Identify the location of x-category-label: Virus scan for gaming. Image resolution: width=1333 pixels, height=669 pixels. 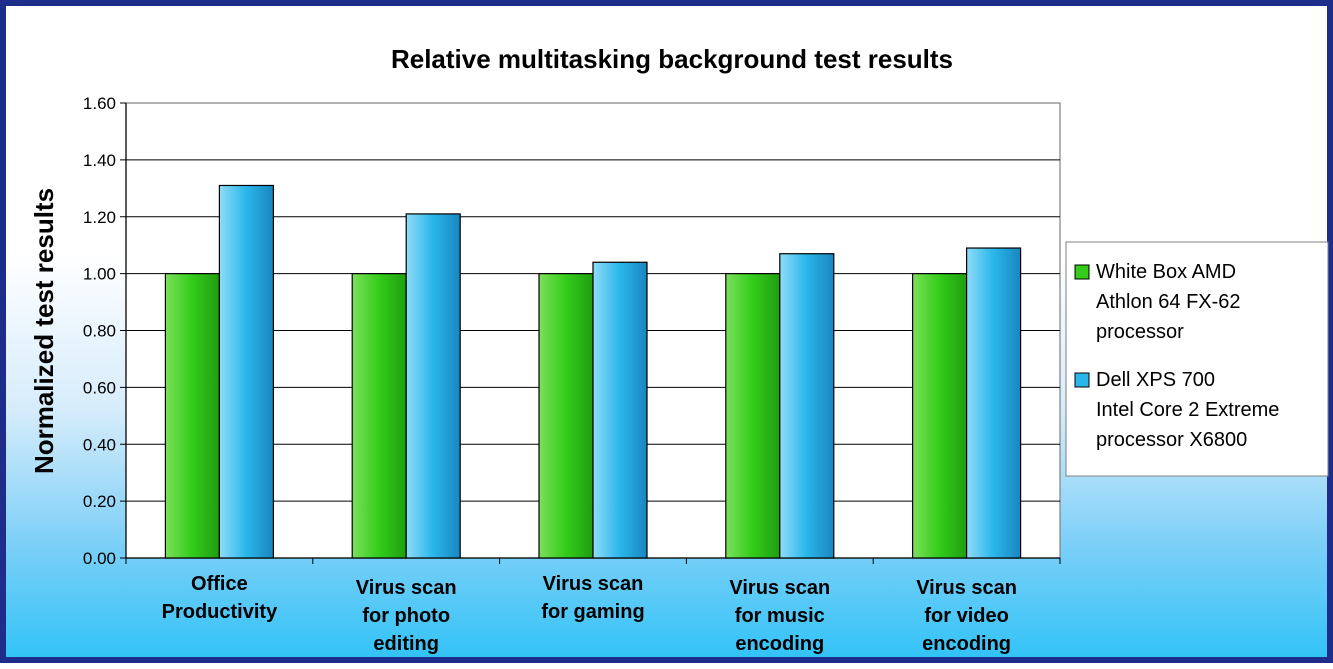
(592, 598).